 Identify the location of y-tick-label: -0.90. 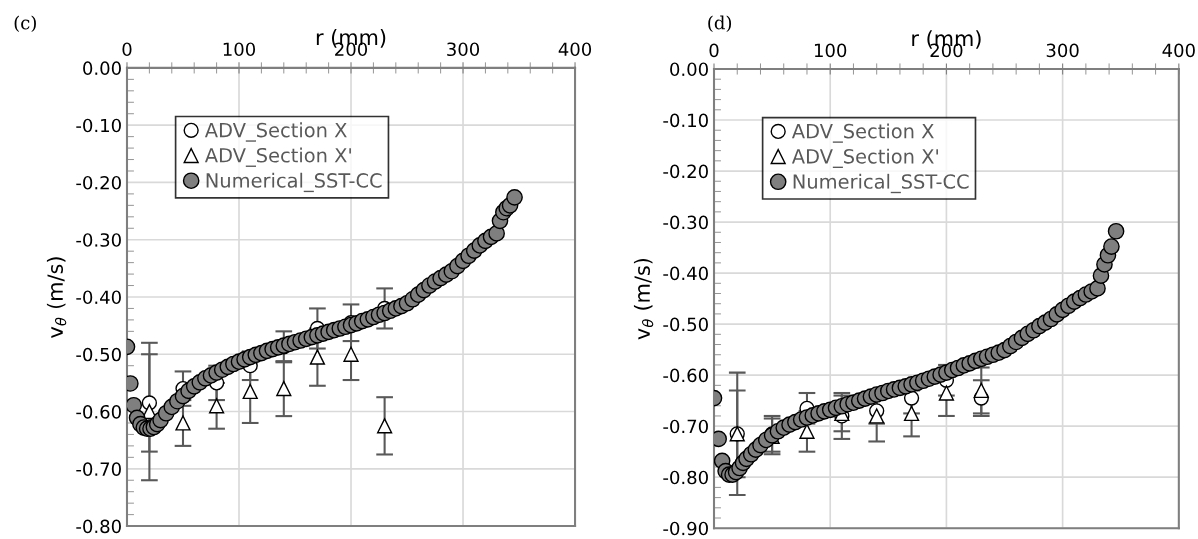
(685, 528).